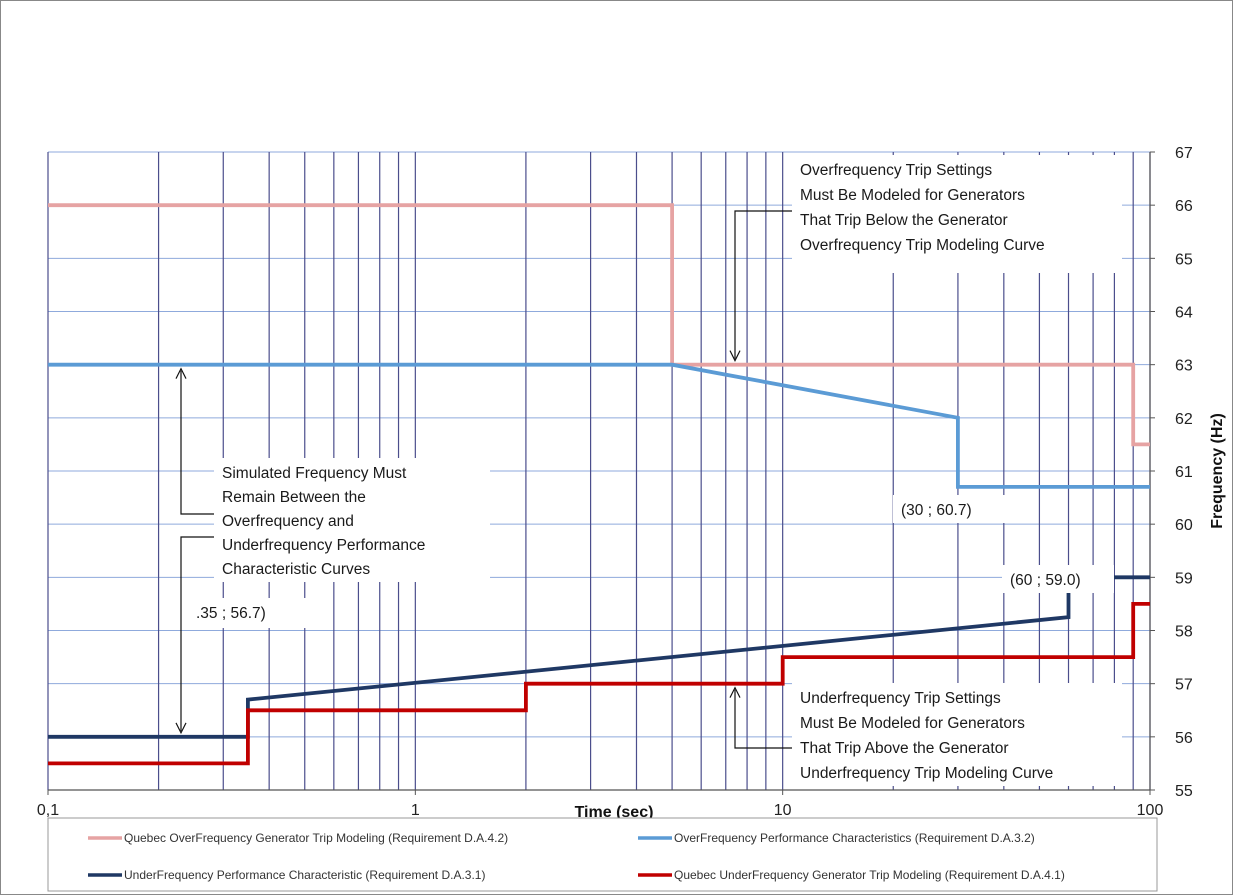  Describe the element at coordinates (904, 220) in the screenshot. I see `annotation-text: That Trip Below the Generator` at that location.